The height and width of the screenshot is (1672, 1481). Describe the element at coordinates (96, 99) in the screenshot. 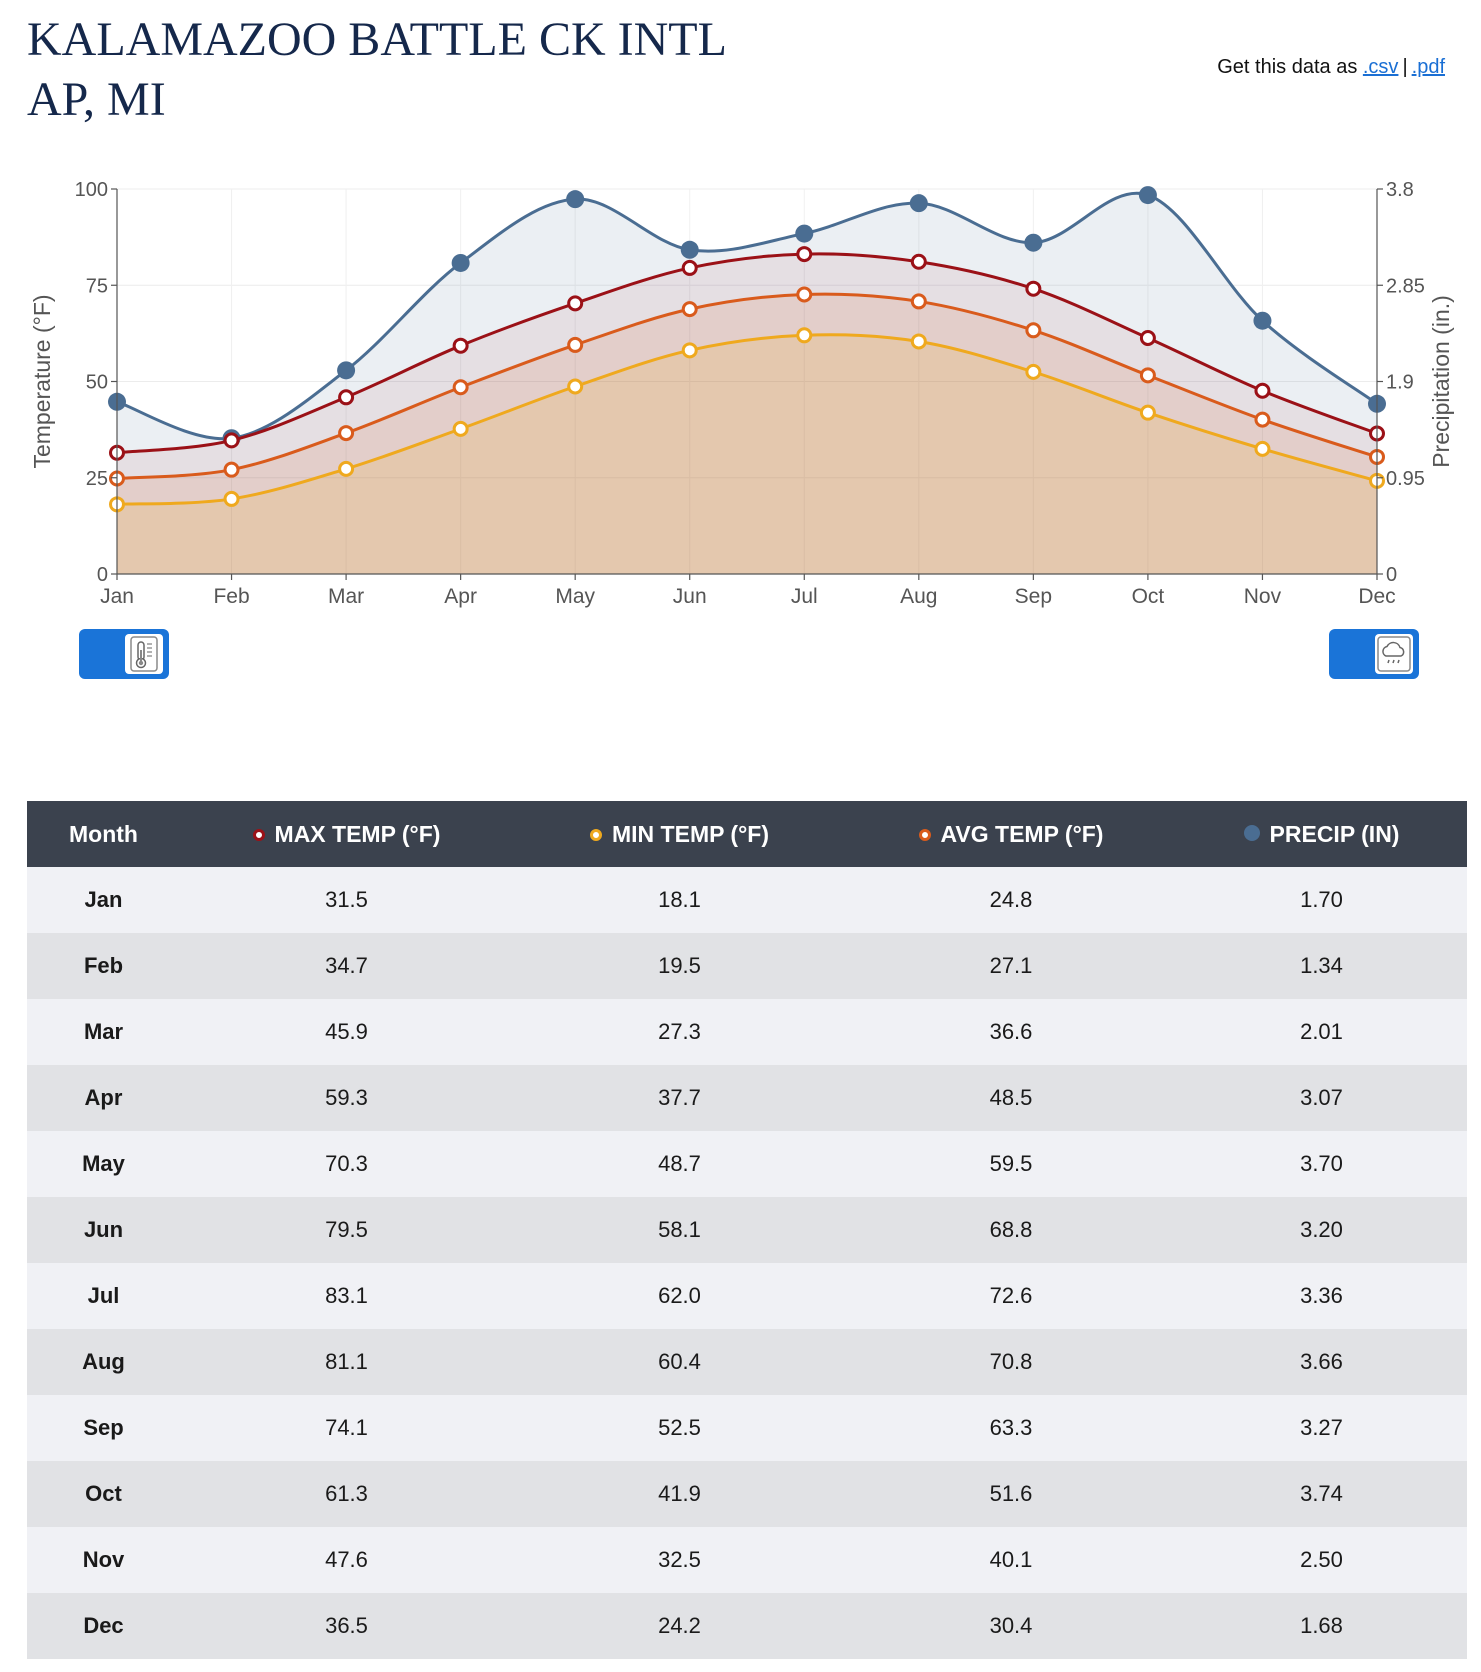

I see `station-title-line2: AP, MI` at that location.